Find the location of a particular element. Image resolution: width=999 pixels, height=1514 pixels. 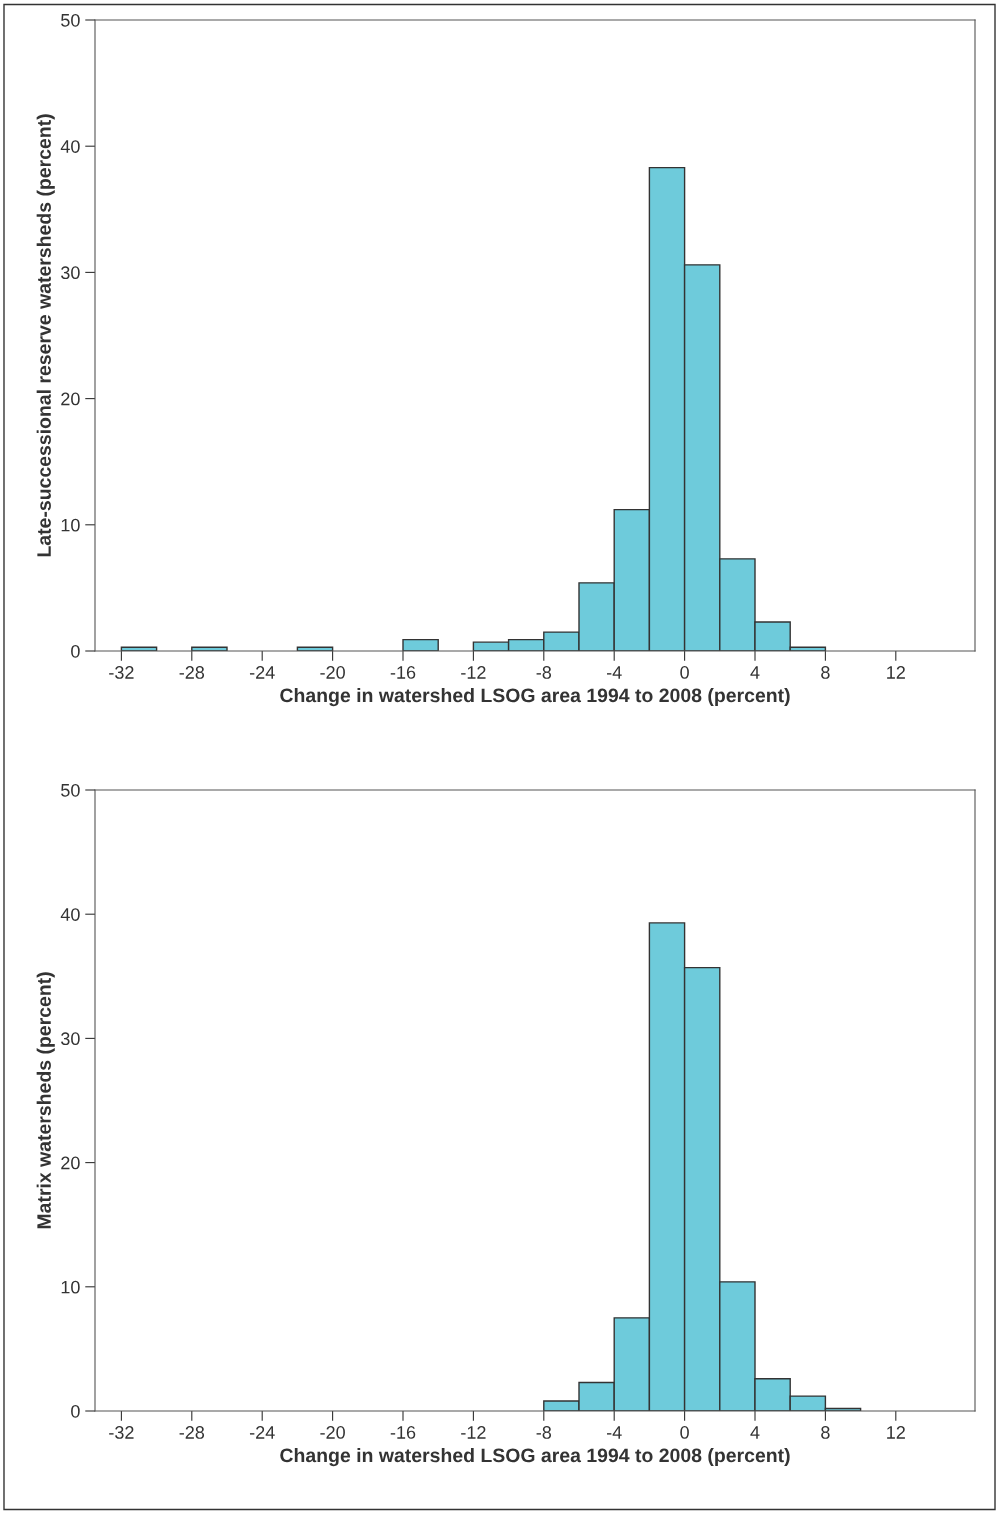

y-axis-title: Matrix watersheds (percent) is located at coordinates (45, 1100).